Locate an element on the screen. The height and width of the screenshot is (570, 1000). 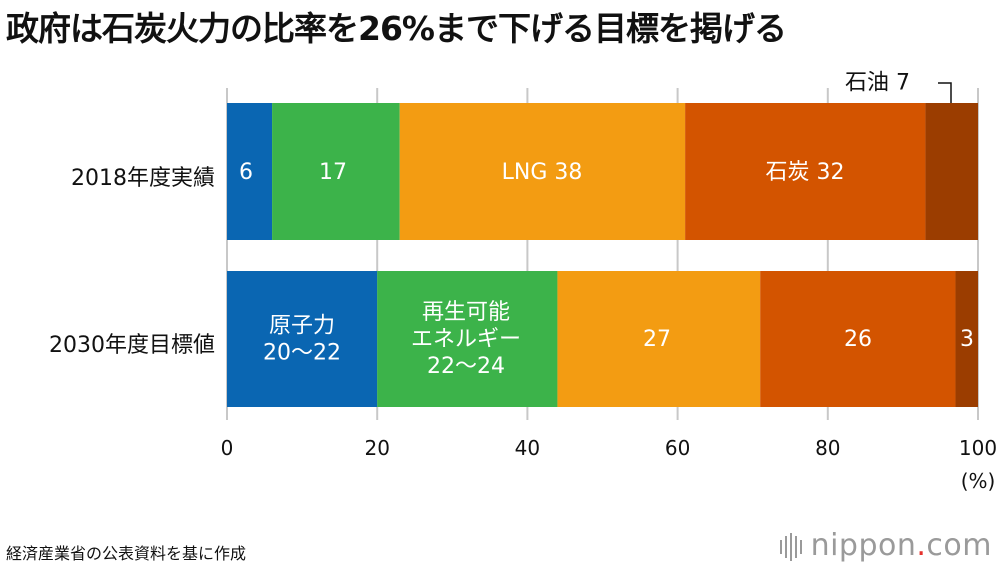
data-label-2018-series-3: 石炭 32 is located at coordinates (805, 172).